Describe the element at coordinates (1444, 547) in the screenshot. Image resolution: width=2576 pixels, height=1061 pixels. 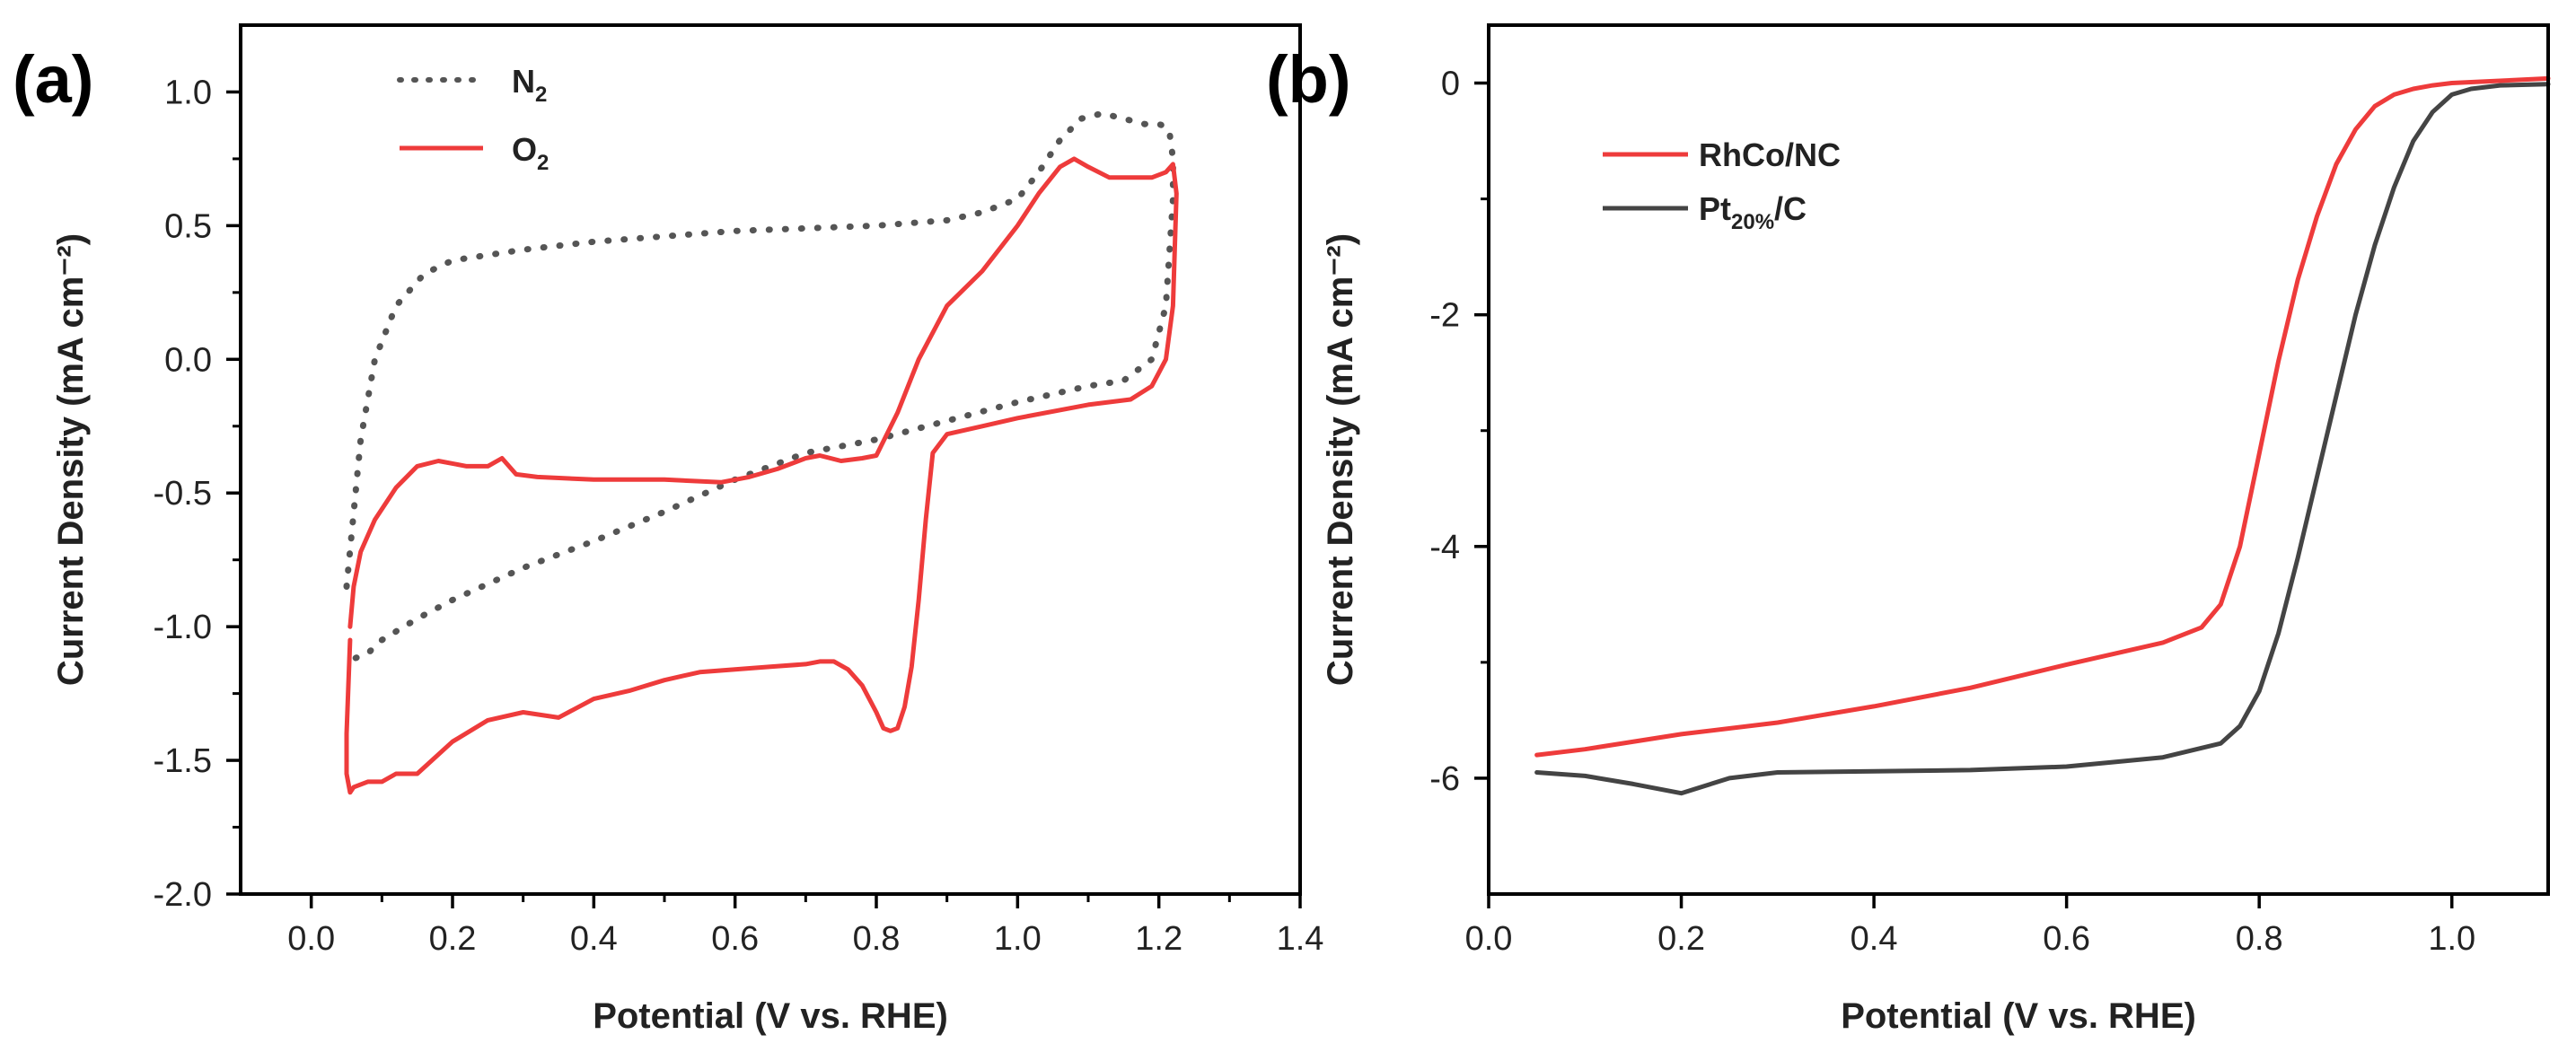
I see `y-tick-label: -4` at that location.